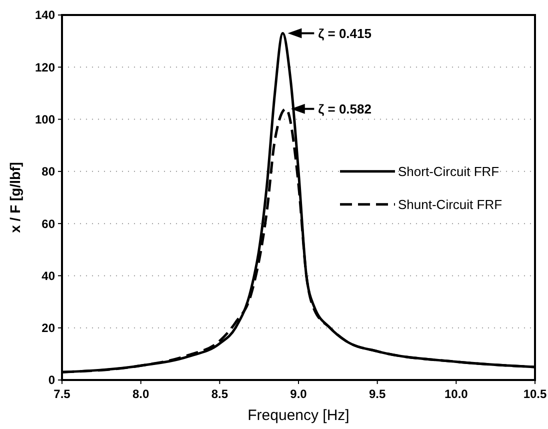  I want to click on x-tick-label: 10.0, so click(456, 394).